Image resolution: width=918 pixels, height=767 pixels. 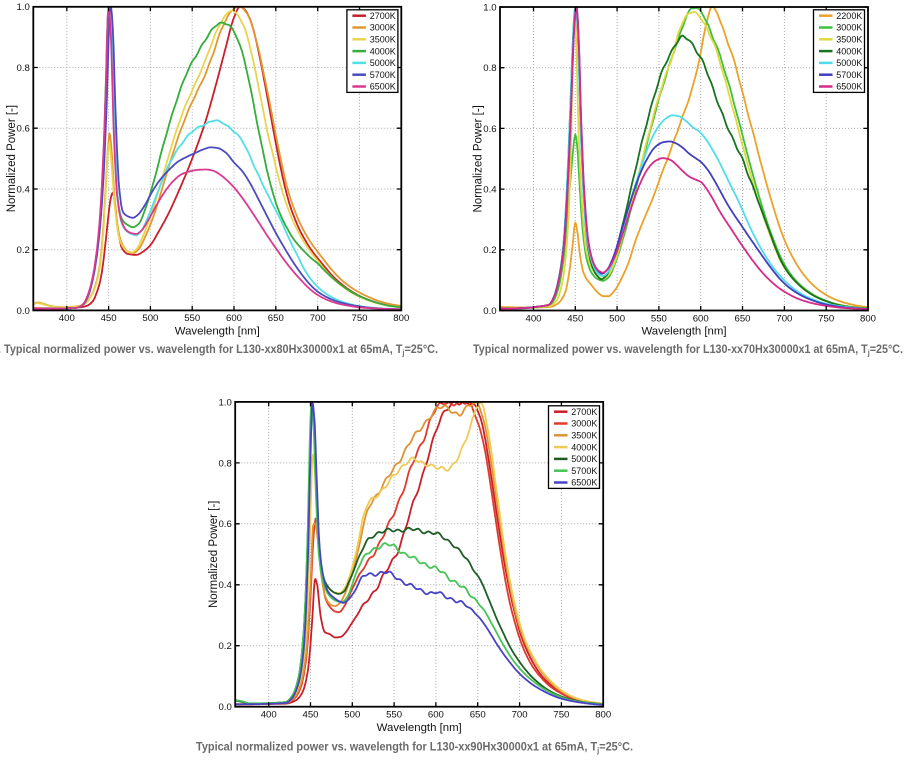 What do you see at coordinates (849, 16) in the screenshot?
I see `svg-text: 2200K` at bounding box center [849, 16].